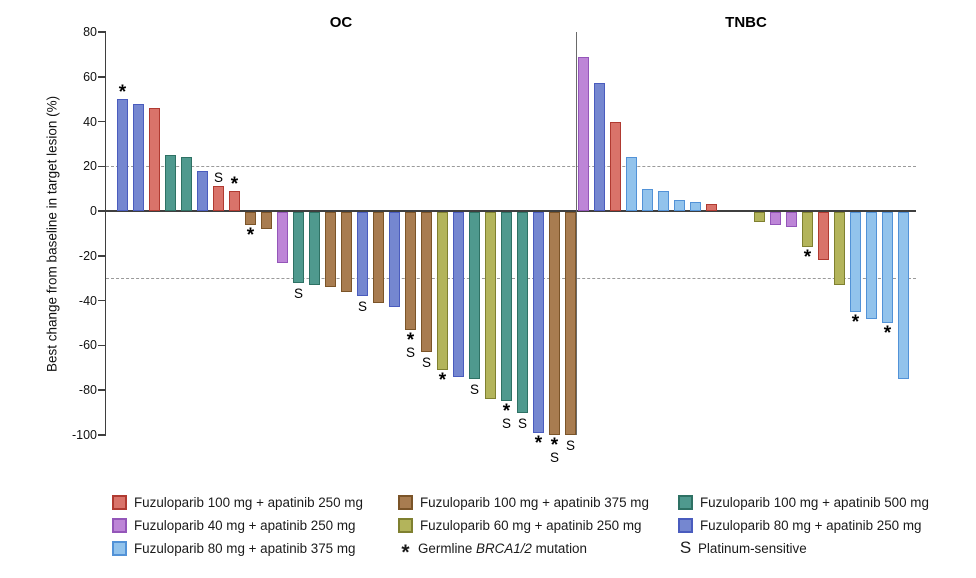 The width and height of the screenshot is (976, 578). Describe the element at coordinates (814, 502) in the screenshot. I see `legend-label: Fuzuloparib 100 mg + apatinib 500 mg` at that location.